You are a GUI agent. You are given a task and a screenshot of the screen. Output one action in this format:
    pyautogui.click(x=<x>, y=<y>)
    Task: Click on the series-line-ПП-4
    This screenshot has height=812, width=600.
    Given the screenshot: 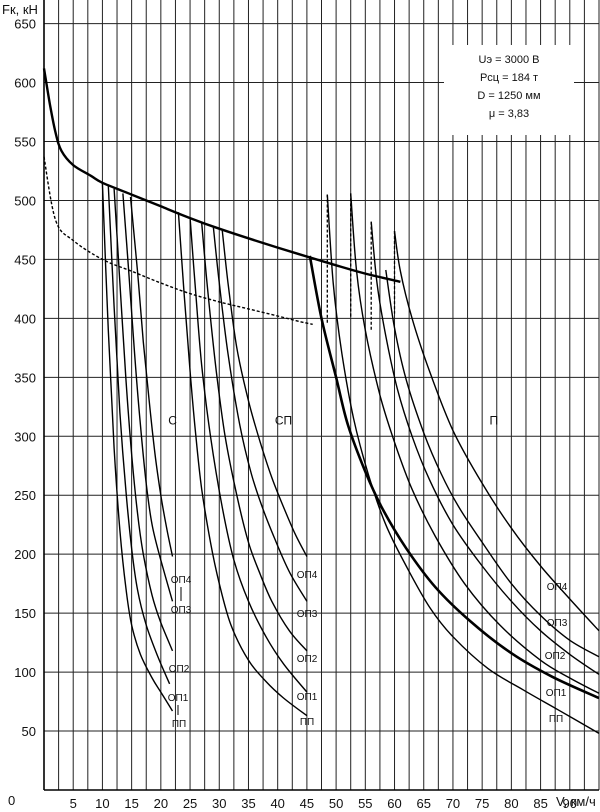 What is the action you would take?
    pyautogui.click(x=137, y=447)
    